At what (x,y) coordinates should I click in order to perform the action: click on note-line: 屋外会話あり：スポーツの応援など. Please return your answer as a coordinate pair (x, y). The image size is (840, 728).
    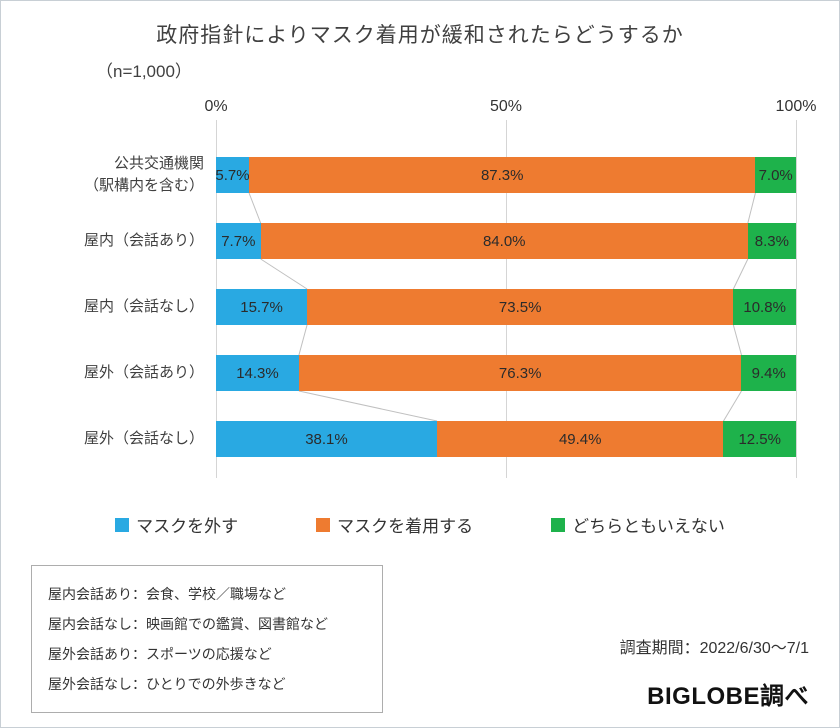
    Looking at the image, I should click on (160, 654).